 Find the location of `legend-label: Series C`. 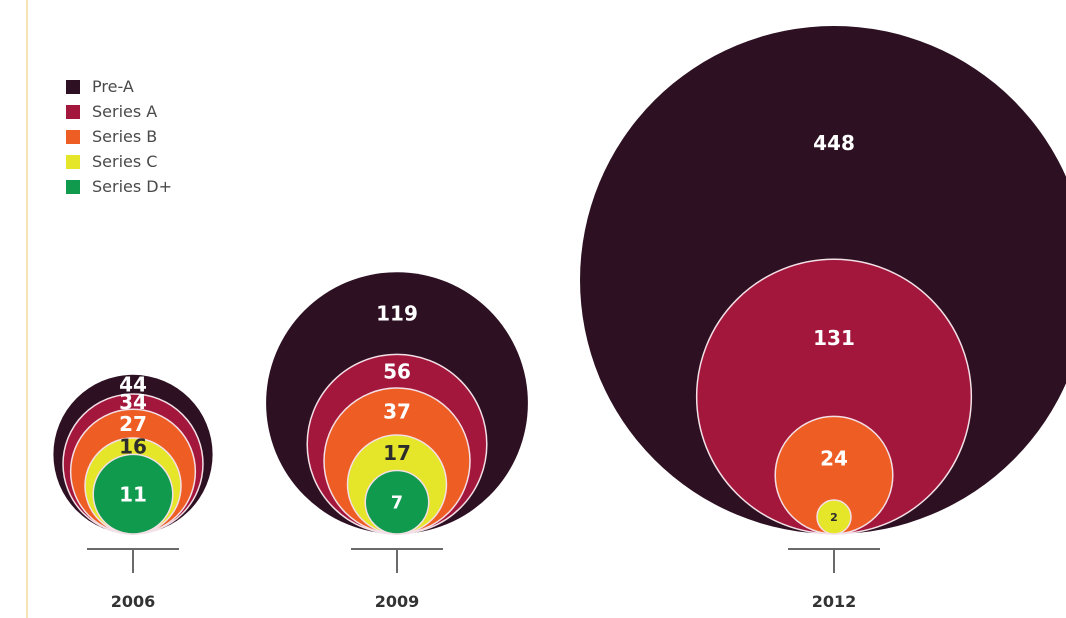

legend-label: Series C is located at coordinates (125, 161).